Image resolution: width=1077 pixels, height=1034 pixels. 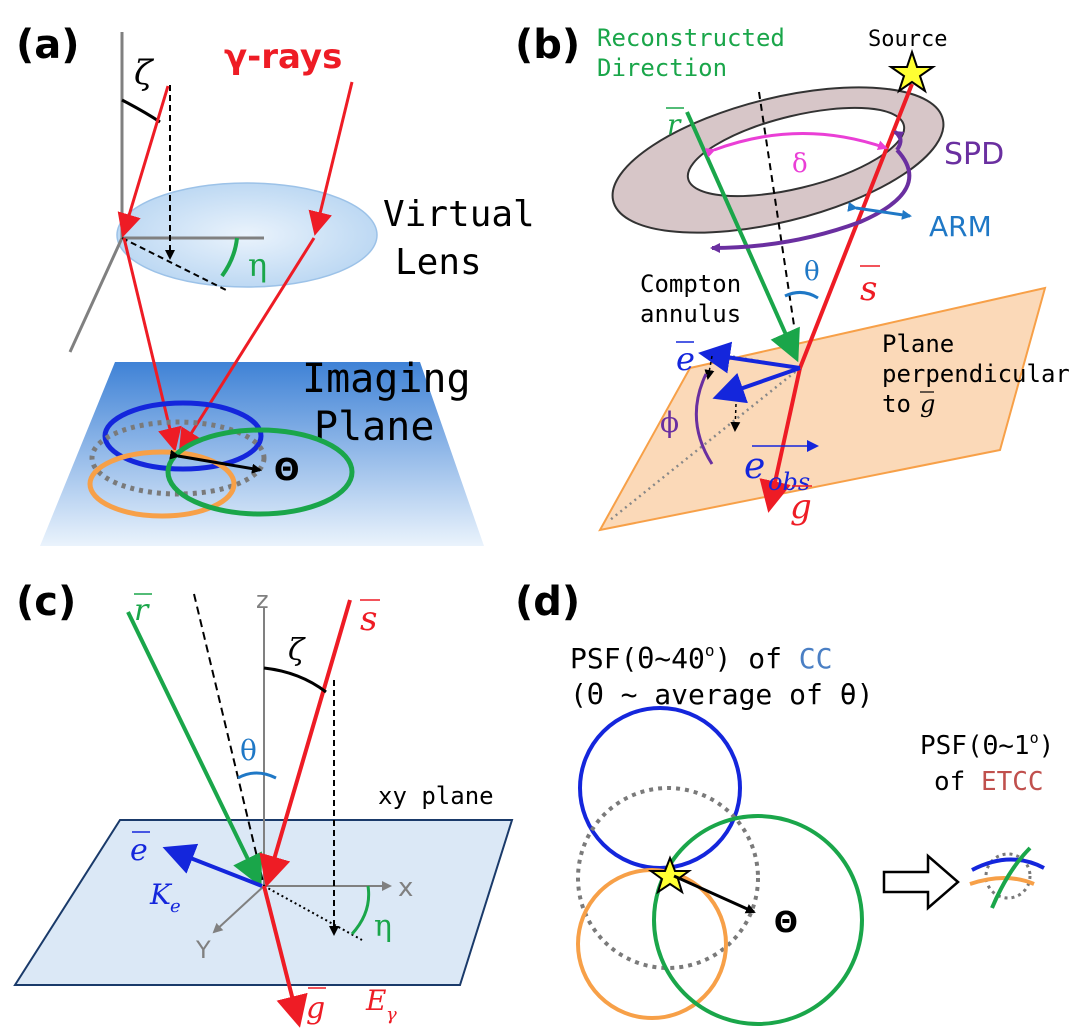 What do you see at coordinates (248, 750) in the screenshot?
I see `c-theta: θ` at bounding box center [248, 750].